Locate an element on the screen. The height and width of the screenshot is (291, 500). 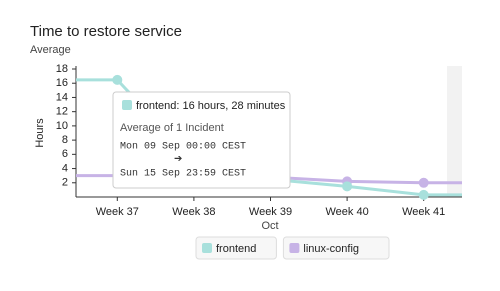
x-tick-label: Week 39 is located at coordinates (270, 212).